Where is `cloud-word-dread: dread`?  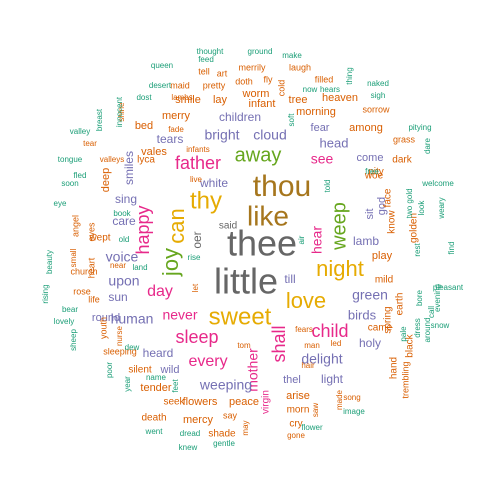 cloud-word-dread: dread is located at coordinates (190, 433).